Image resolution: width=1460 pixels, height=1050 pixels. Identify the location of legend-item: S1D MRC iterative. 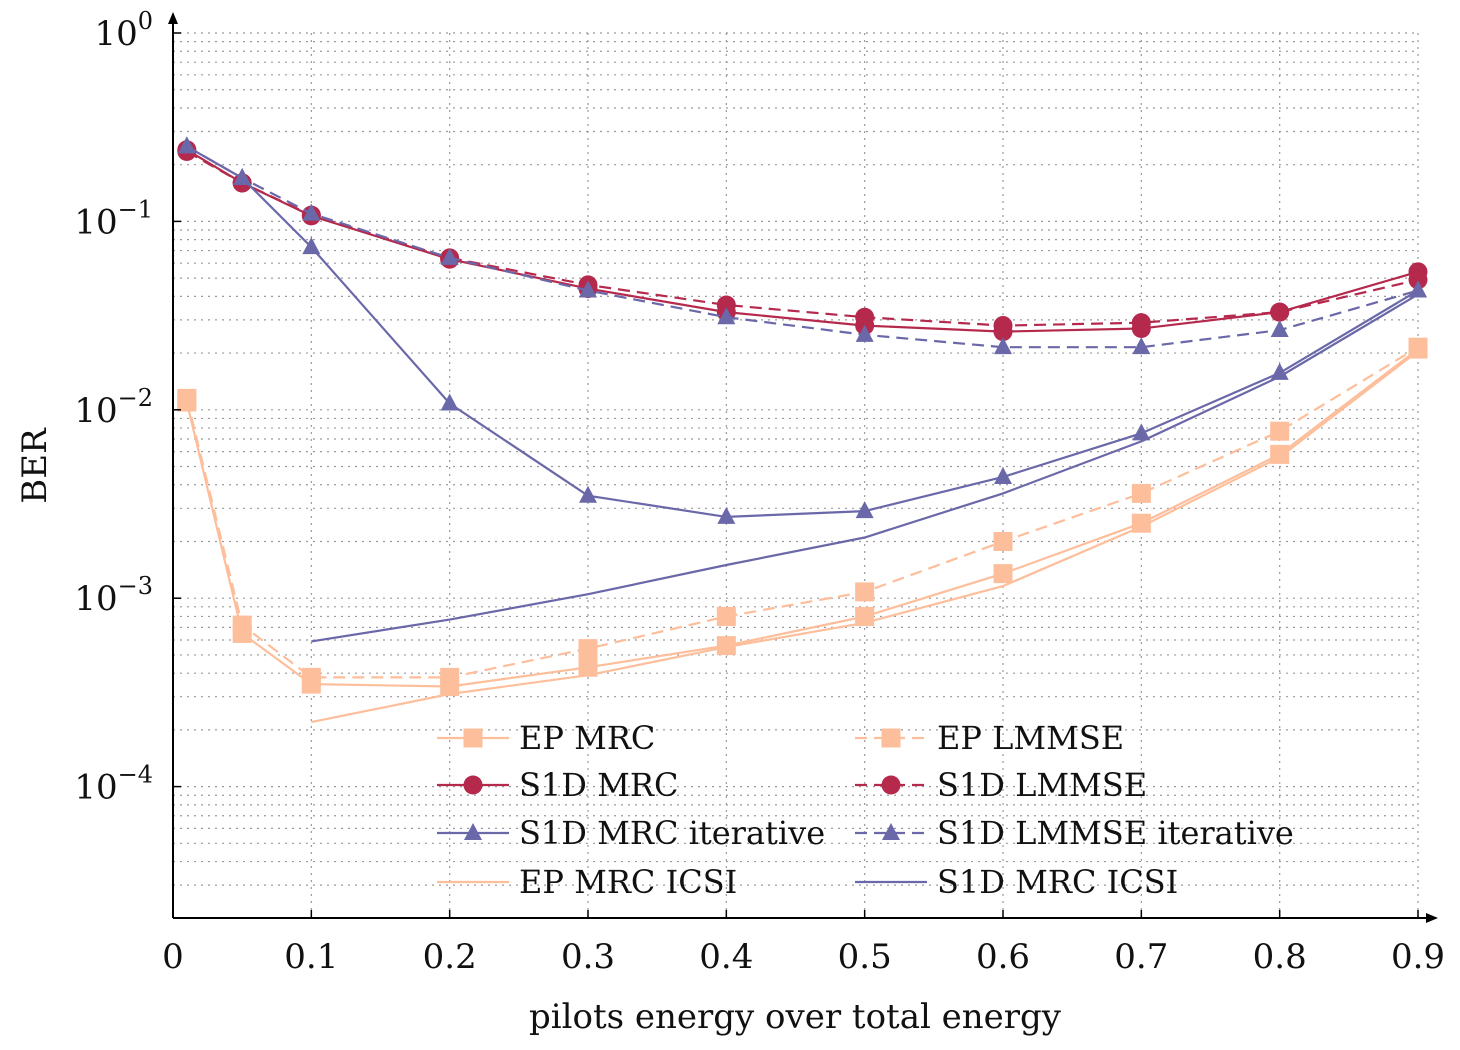
(631, 833).